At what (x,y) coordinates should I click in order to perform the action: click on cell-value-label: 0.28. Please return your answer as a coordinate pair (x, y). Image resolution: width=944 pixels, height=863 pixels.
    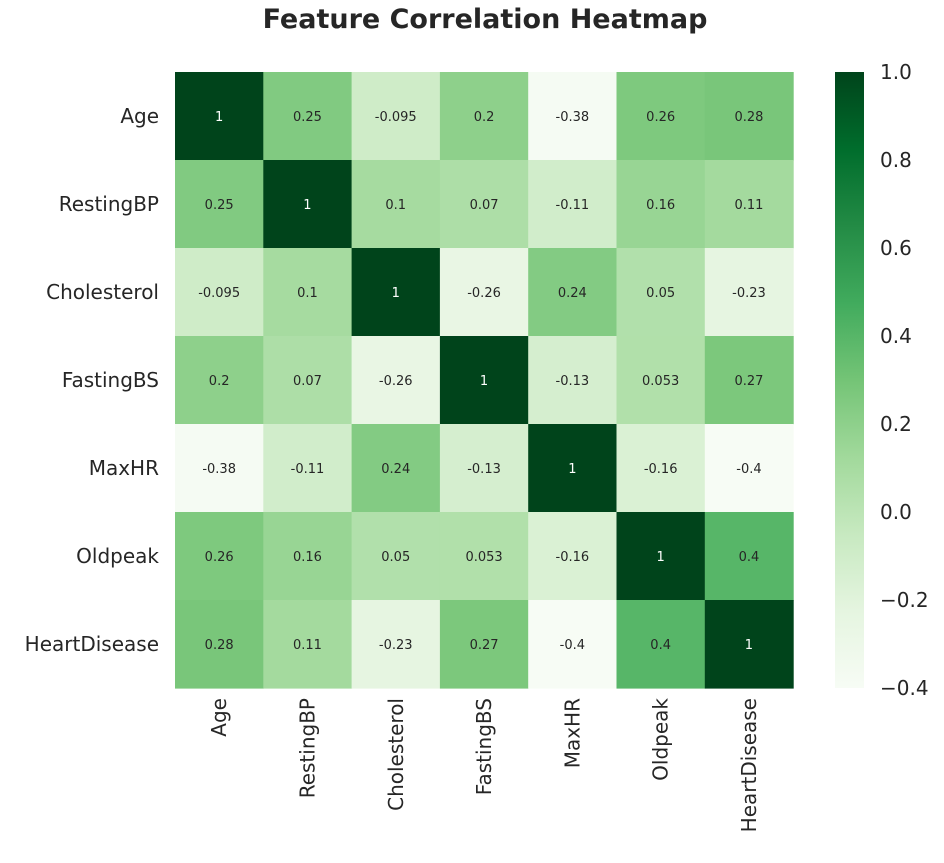
    Looking at the image, I should click on (219, 645).